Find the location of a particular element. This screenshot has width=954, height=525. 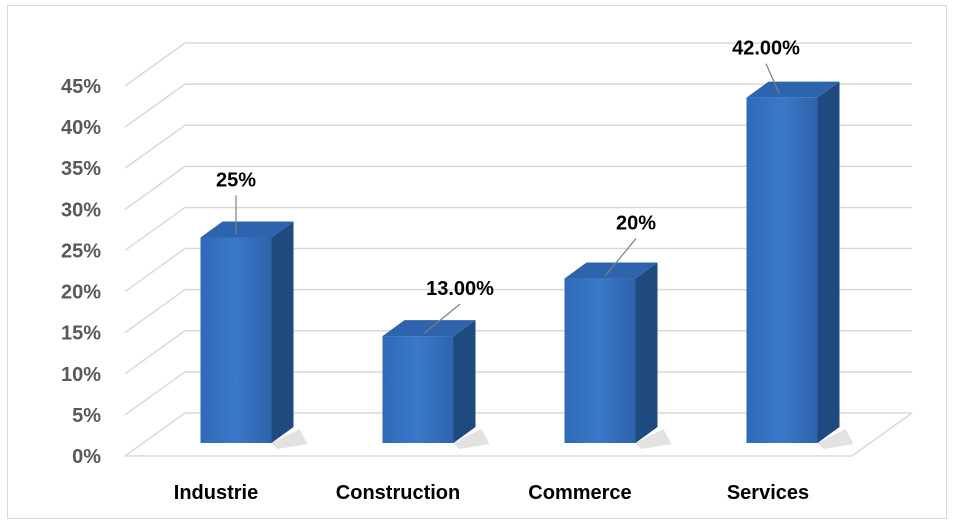

x-tick-label: Industrie is located at coordinates (216, 493).